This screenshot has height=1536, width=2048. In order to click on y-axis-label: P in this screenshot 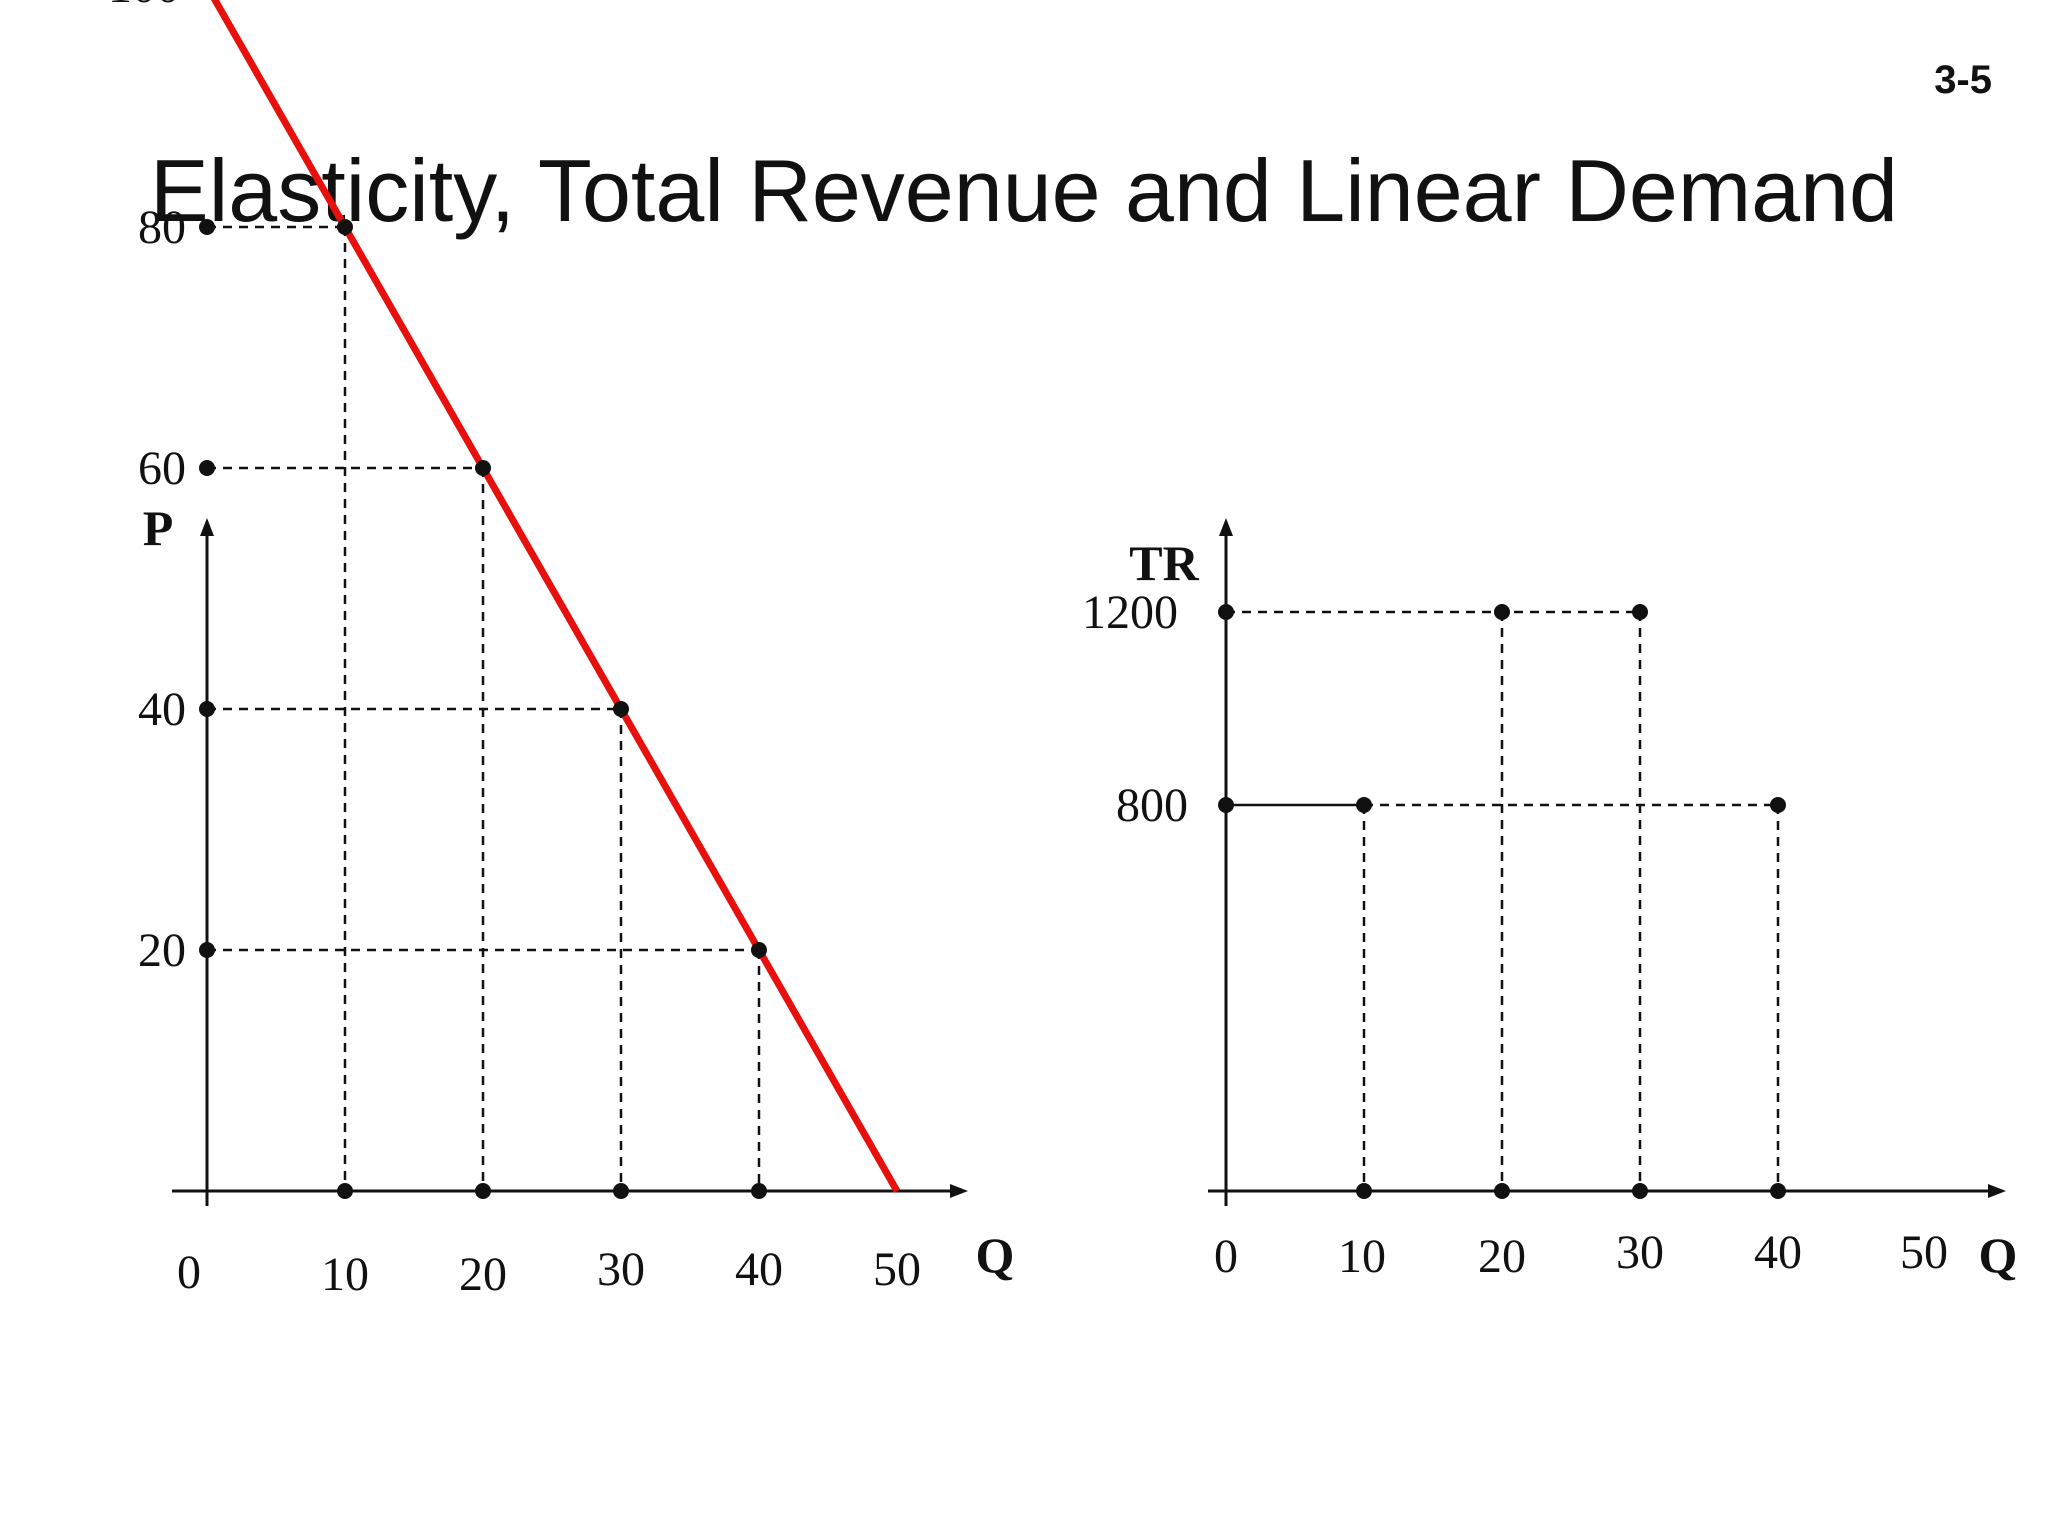, I will do `click(158, 528)`.